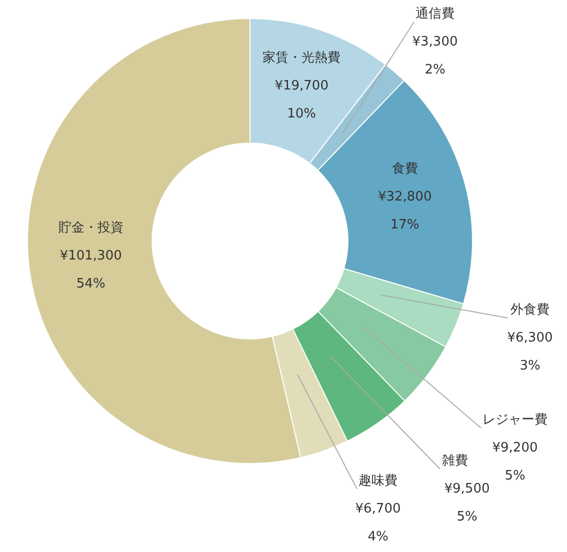 The image size is (567, 552). What do you see at coordinates (301, 100) in the screenshot?
I see `data-label: ¥19,700 10%` at bounding box center [301, 100].